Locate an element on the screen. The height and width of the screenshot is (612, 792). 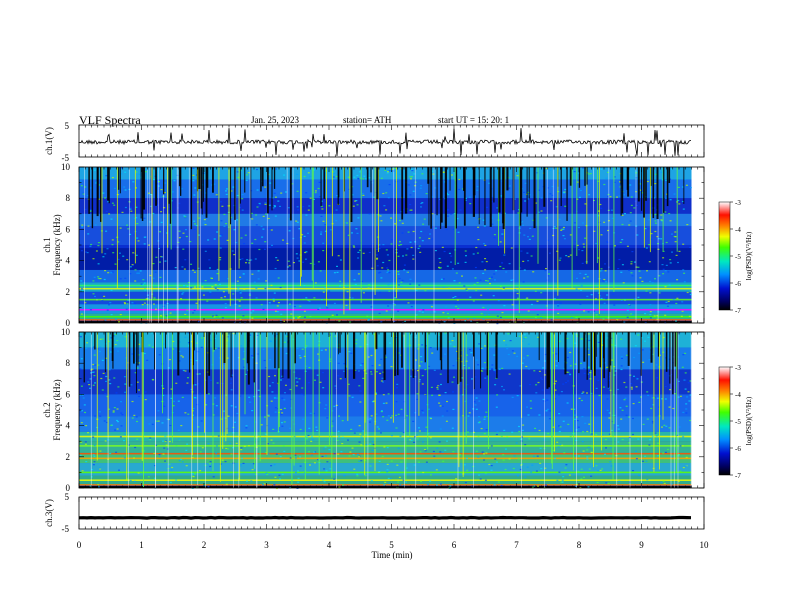
ch1-waveform-trace is located at coordinates (385, 142).